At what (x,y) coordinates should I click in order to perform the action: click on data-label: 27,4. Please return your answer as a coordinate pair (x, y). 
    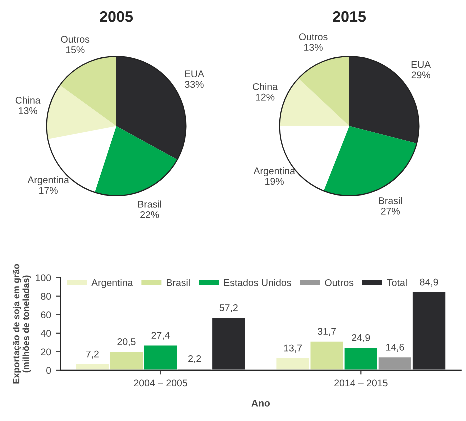
    Looking at the image, I should click on (161, 336).